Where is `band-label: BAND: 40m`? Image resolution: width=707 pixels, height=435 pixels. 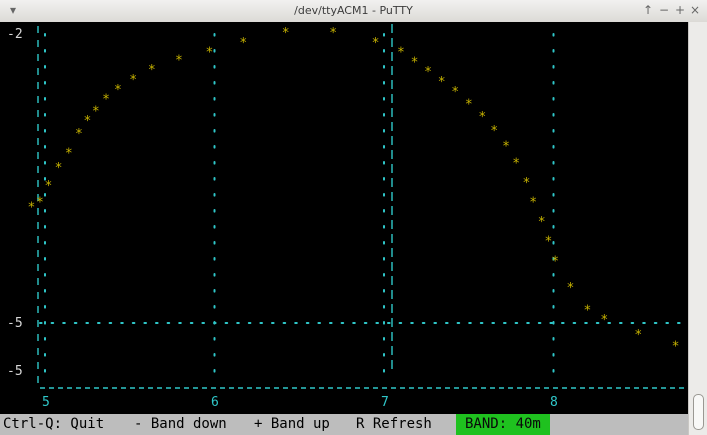
band-label: BAND: 40m is located at coordinates (503, 424).